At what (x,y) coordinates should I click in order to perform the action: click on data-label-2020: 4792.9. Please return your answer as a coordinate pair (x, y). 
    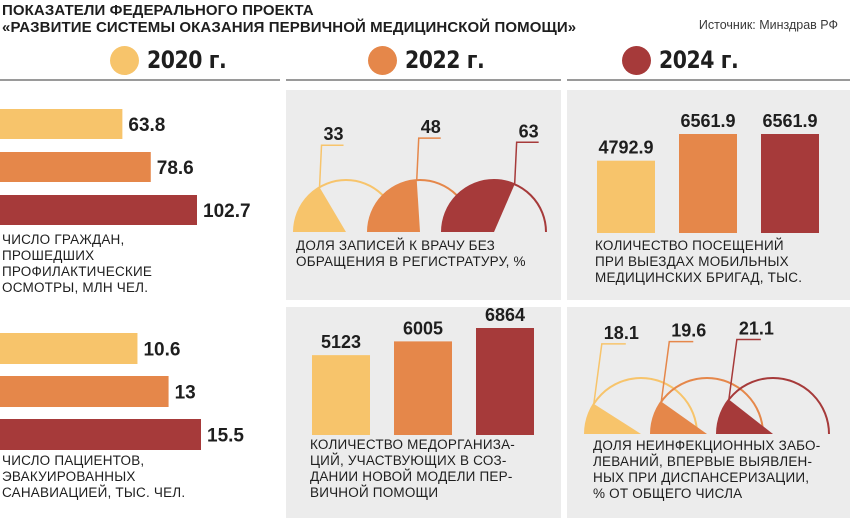
    Looking at the image, I should click on (625, 148).